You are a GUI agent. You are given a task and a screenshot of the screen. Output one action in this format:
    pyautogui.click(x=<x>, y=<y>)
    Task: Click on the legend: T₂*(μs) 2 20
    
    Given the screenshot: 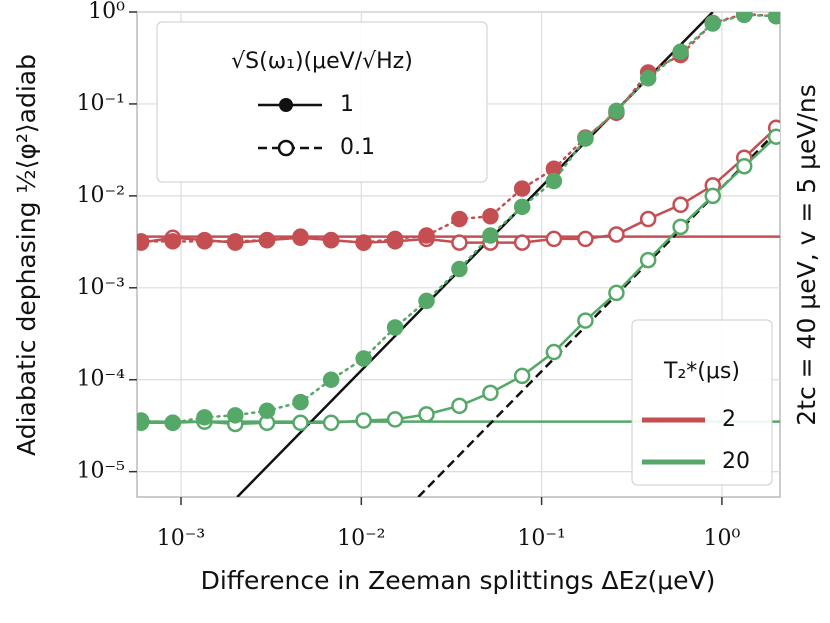 What is the action you would take?
    pyautogui.click(x=702, y=402)
    